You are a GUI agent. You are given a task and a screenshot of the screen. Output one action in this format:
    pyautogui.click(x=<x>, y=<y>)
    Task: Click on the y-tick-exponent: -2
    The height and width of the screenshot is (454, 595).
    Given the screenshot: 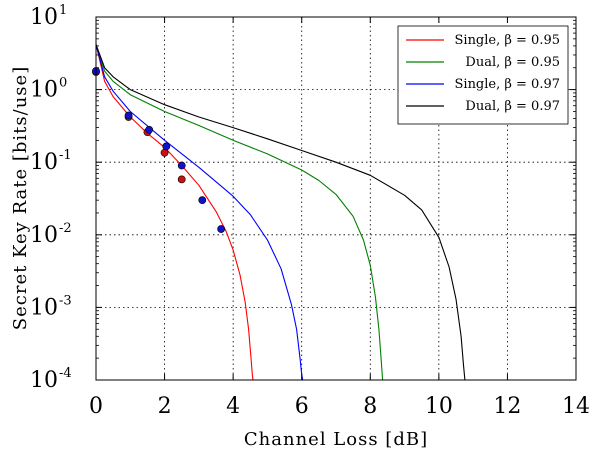 What is the action you would take?
    pyautogui.click(x=65, y=228)
    